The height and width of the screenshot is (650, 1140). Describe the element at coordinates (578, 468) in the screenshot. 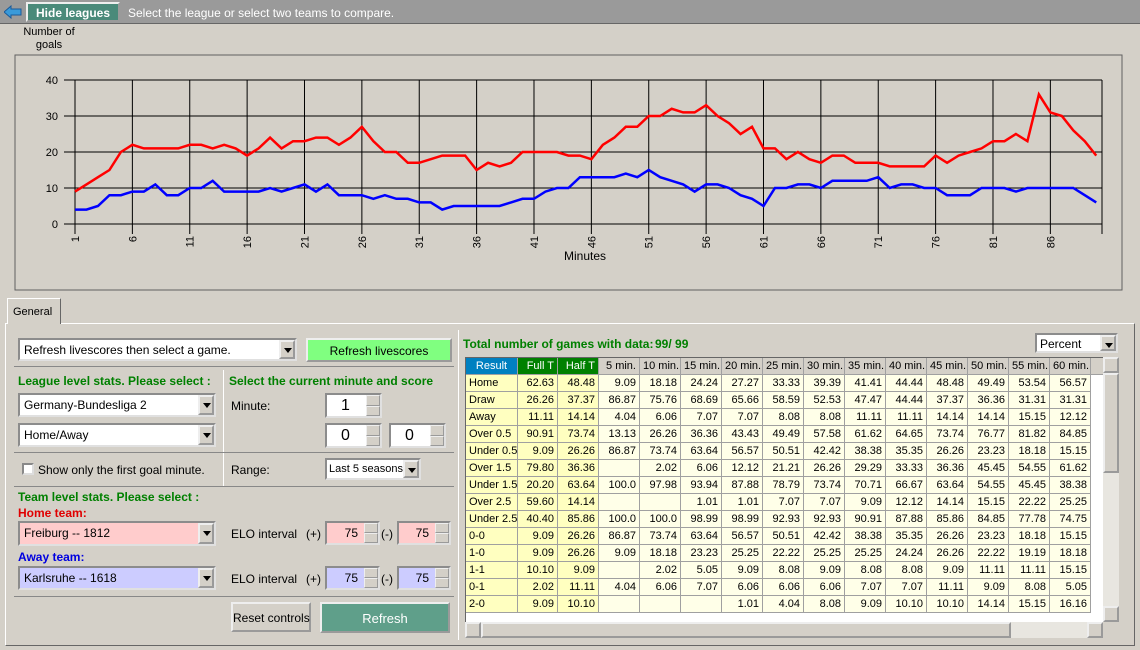

I see `table-cell: 36.36` at that location.